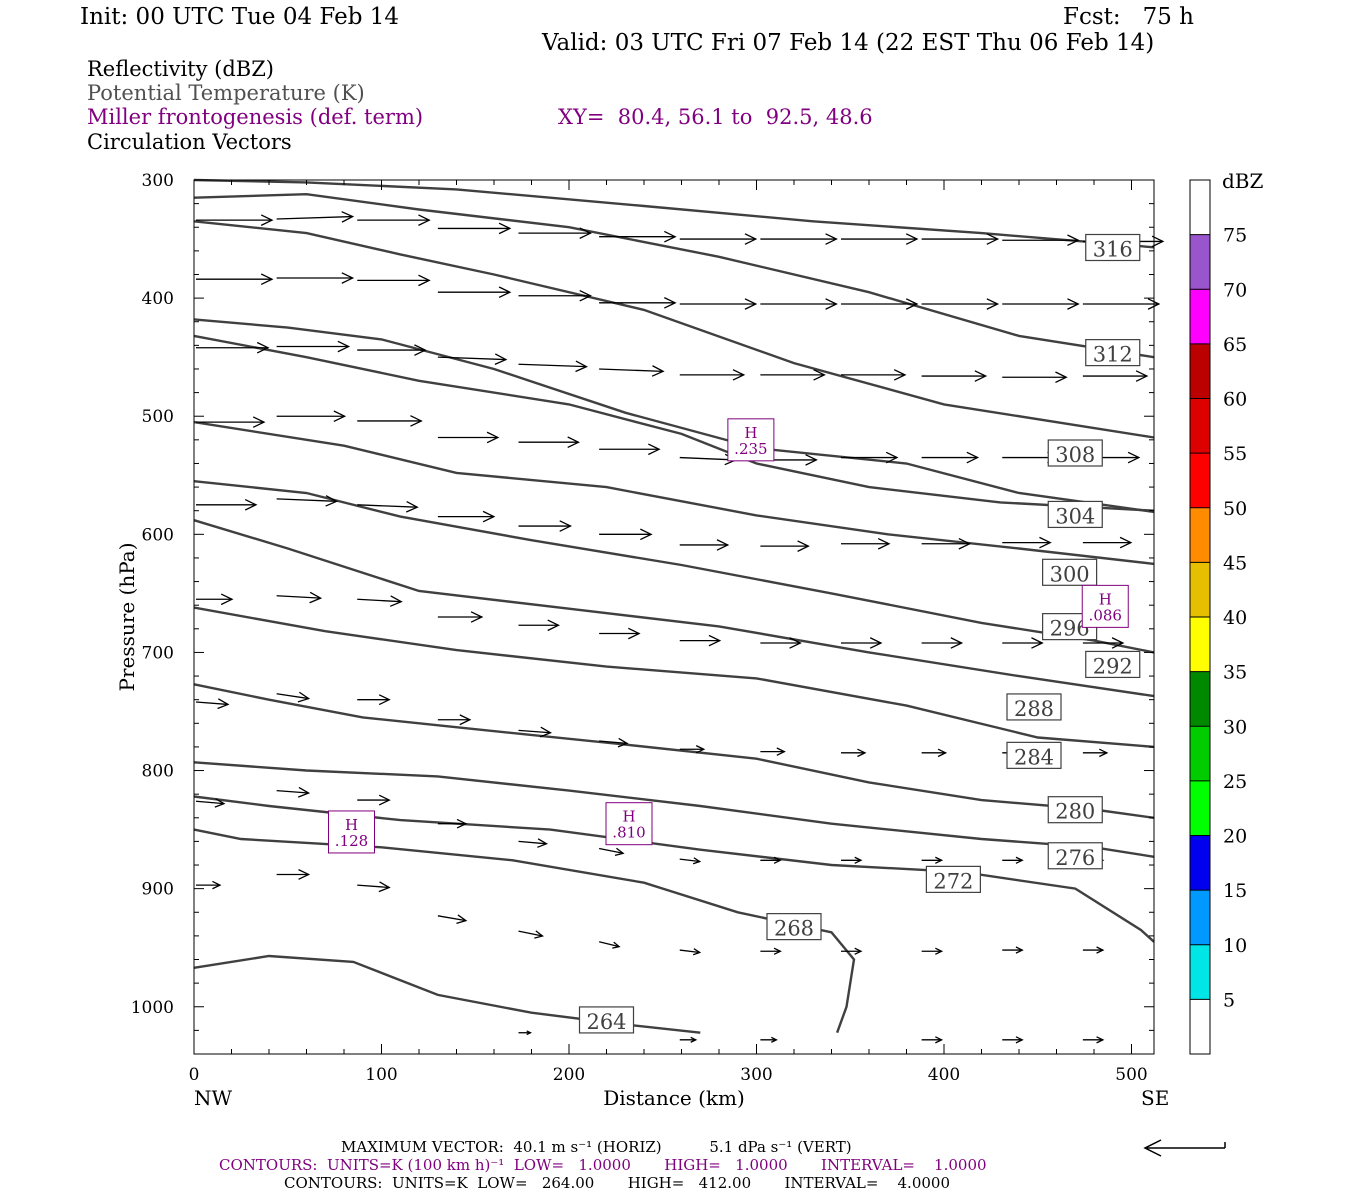 The width and height of the screenshot is (1350, 1200). Describe the element at coordinates (1235, 454) in the screenshot. I see `colorbar-level-label: 55` at that location.